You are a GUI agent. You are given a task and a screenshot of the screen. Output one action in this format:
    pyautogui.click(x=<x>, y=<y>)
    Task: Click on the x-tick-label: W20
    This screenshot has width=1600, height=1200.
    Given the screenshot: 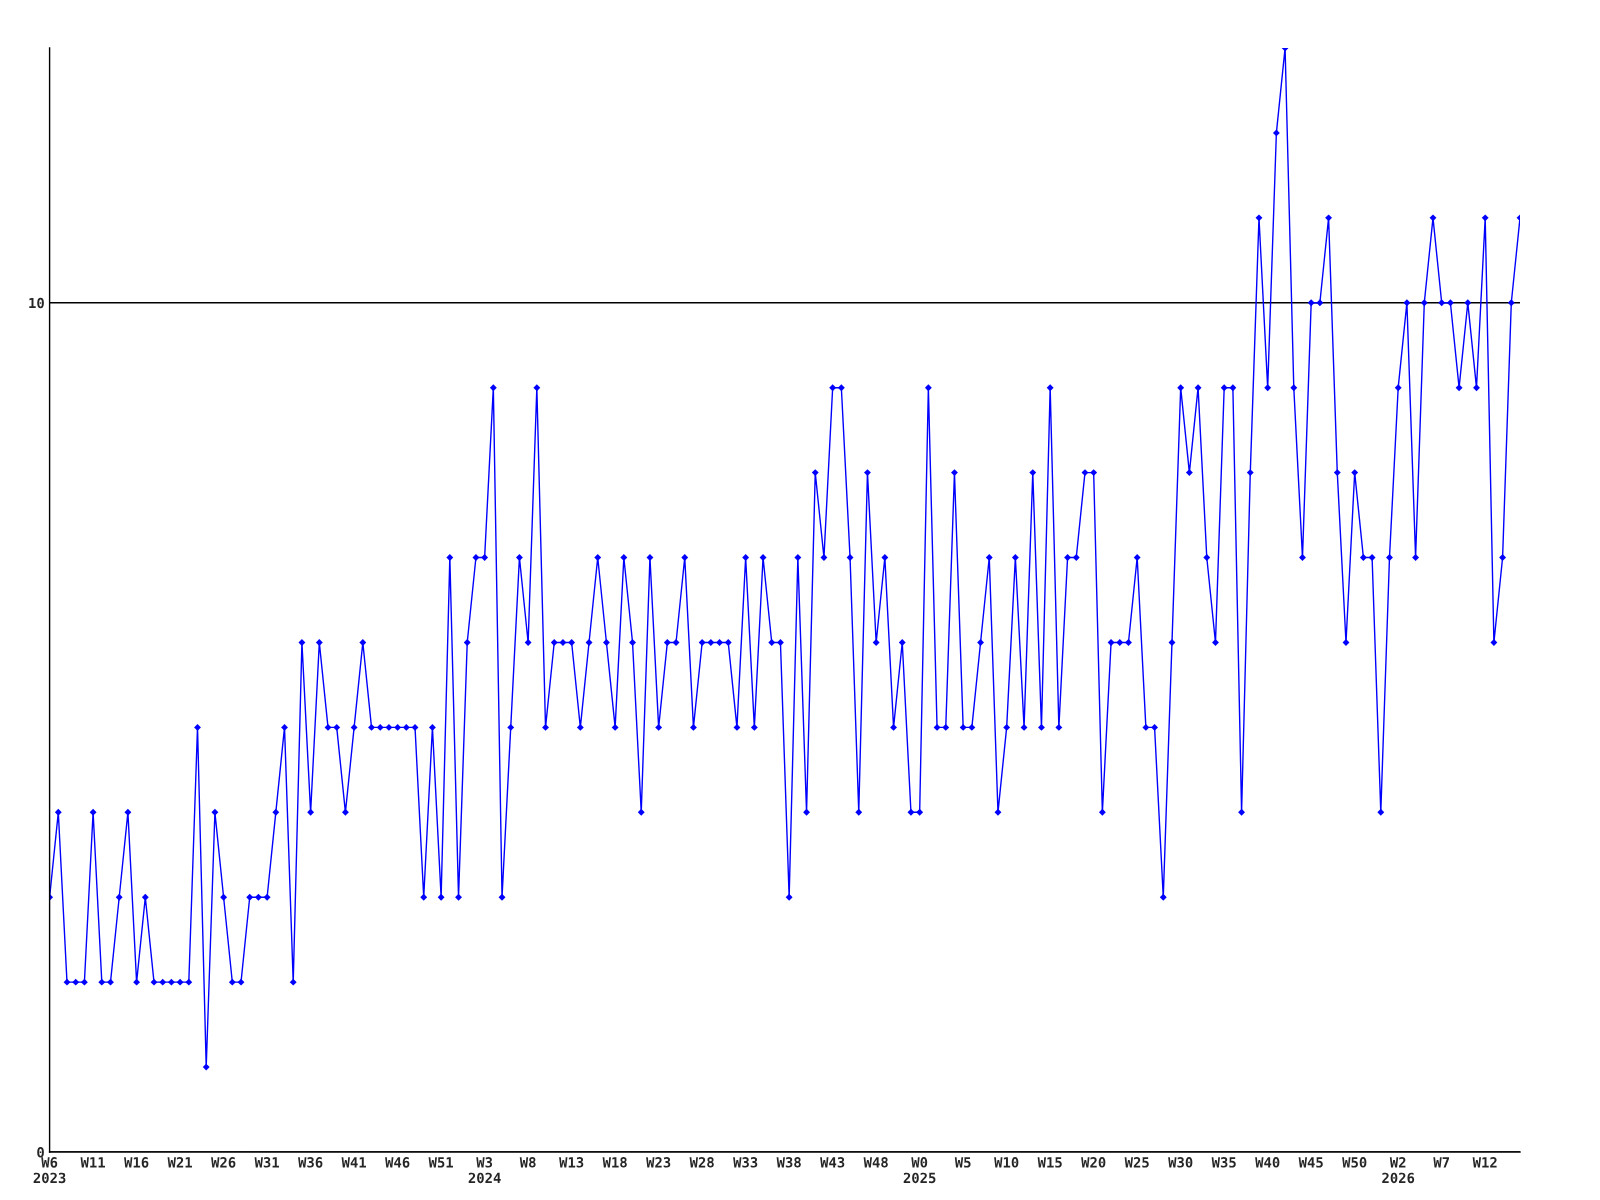 What is the action you would take?
    pyautogui.click(x=1093, y=1162)
    